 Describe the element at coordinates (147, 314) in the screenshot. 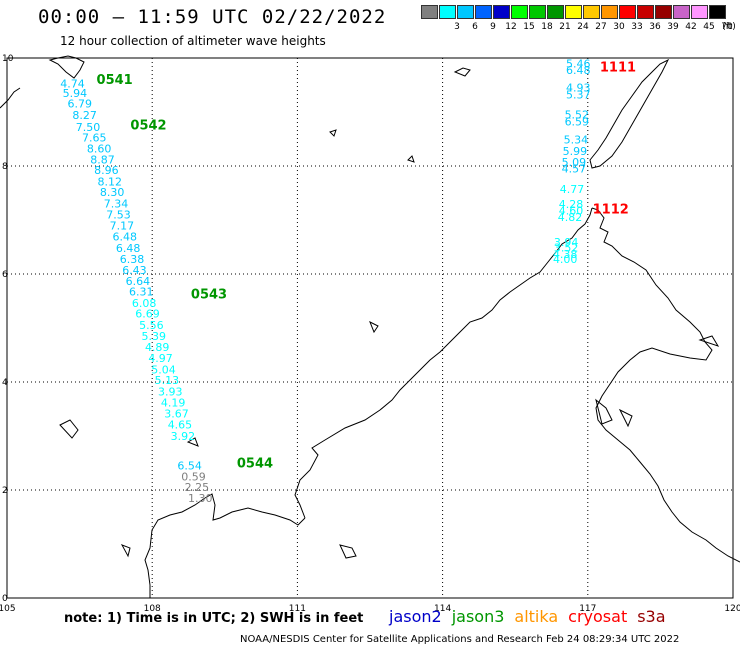

I see `wave-height-label: 6.69` at that location.